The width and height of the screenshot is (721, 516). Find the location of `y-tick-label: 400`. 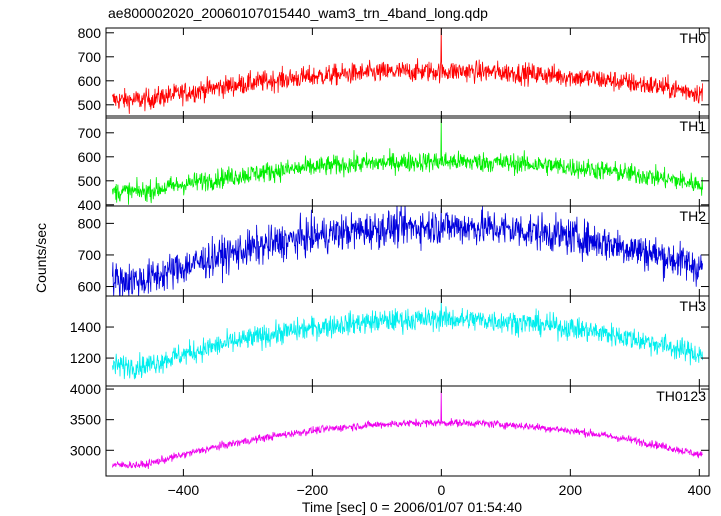

y-tick-label: 400 is located at coordinates (90, 205).